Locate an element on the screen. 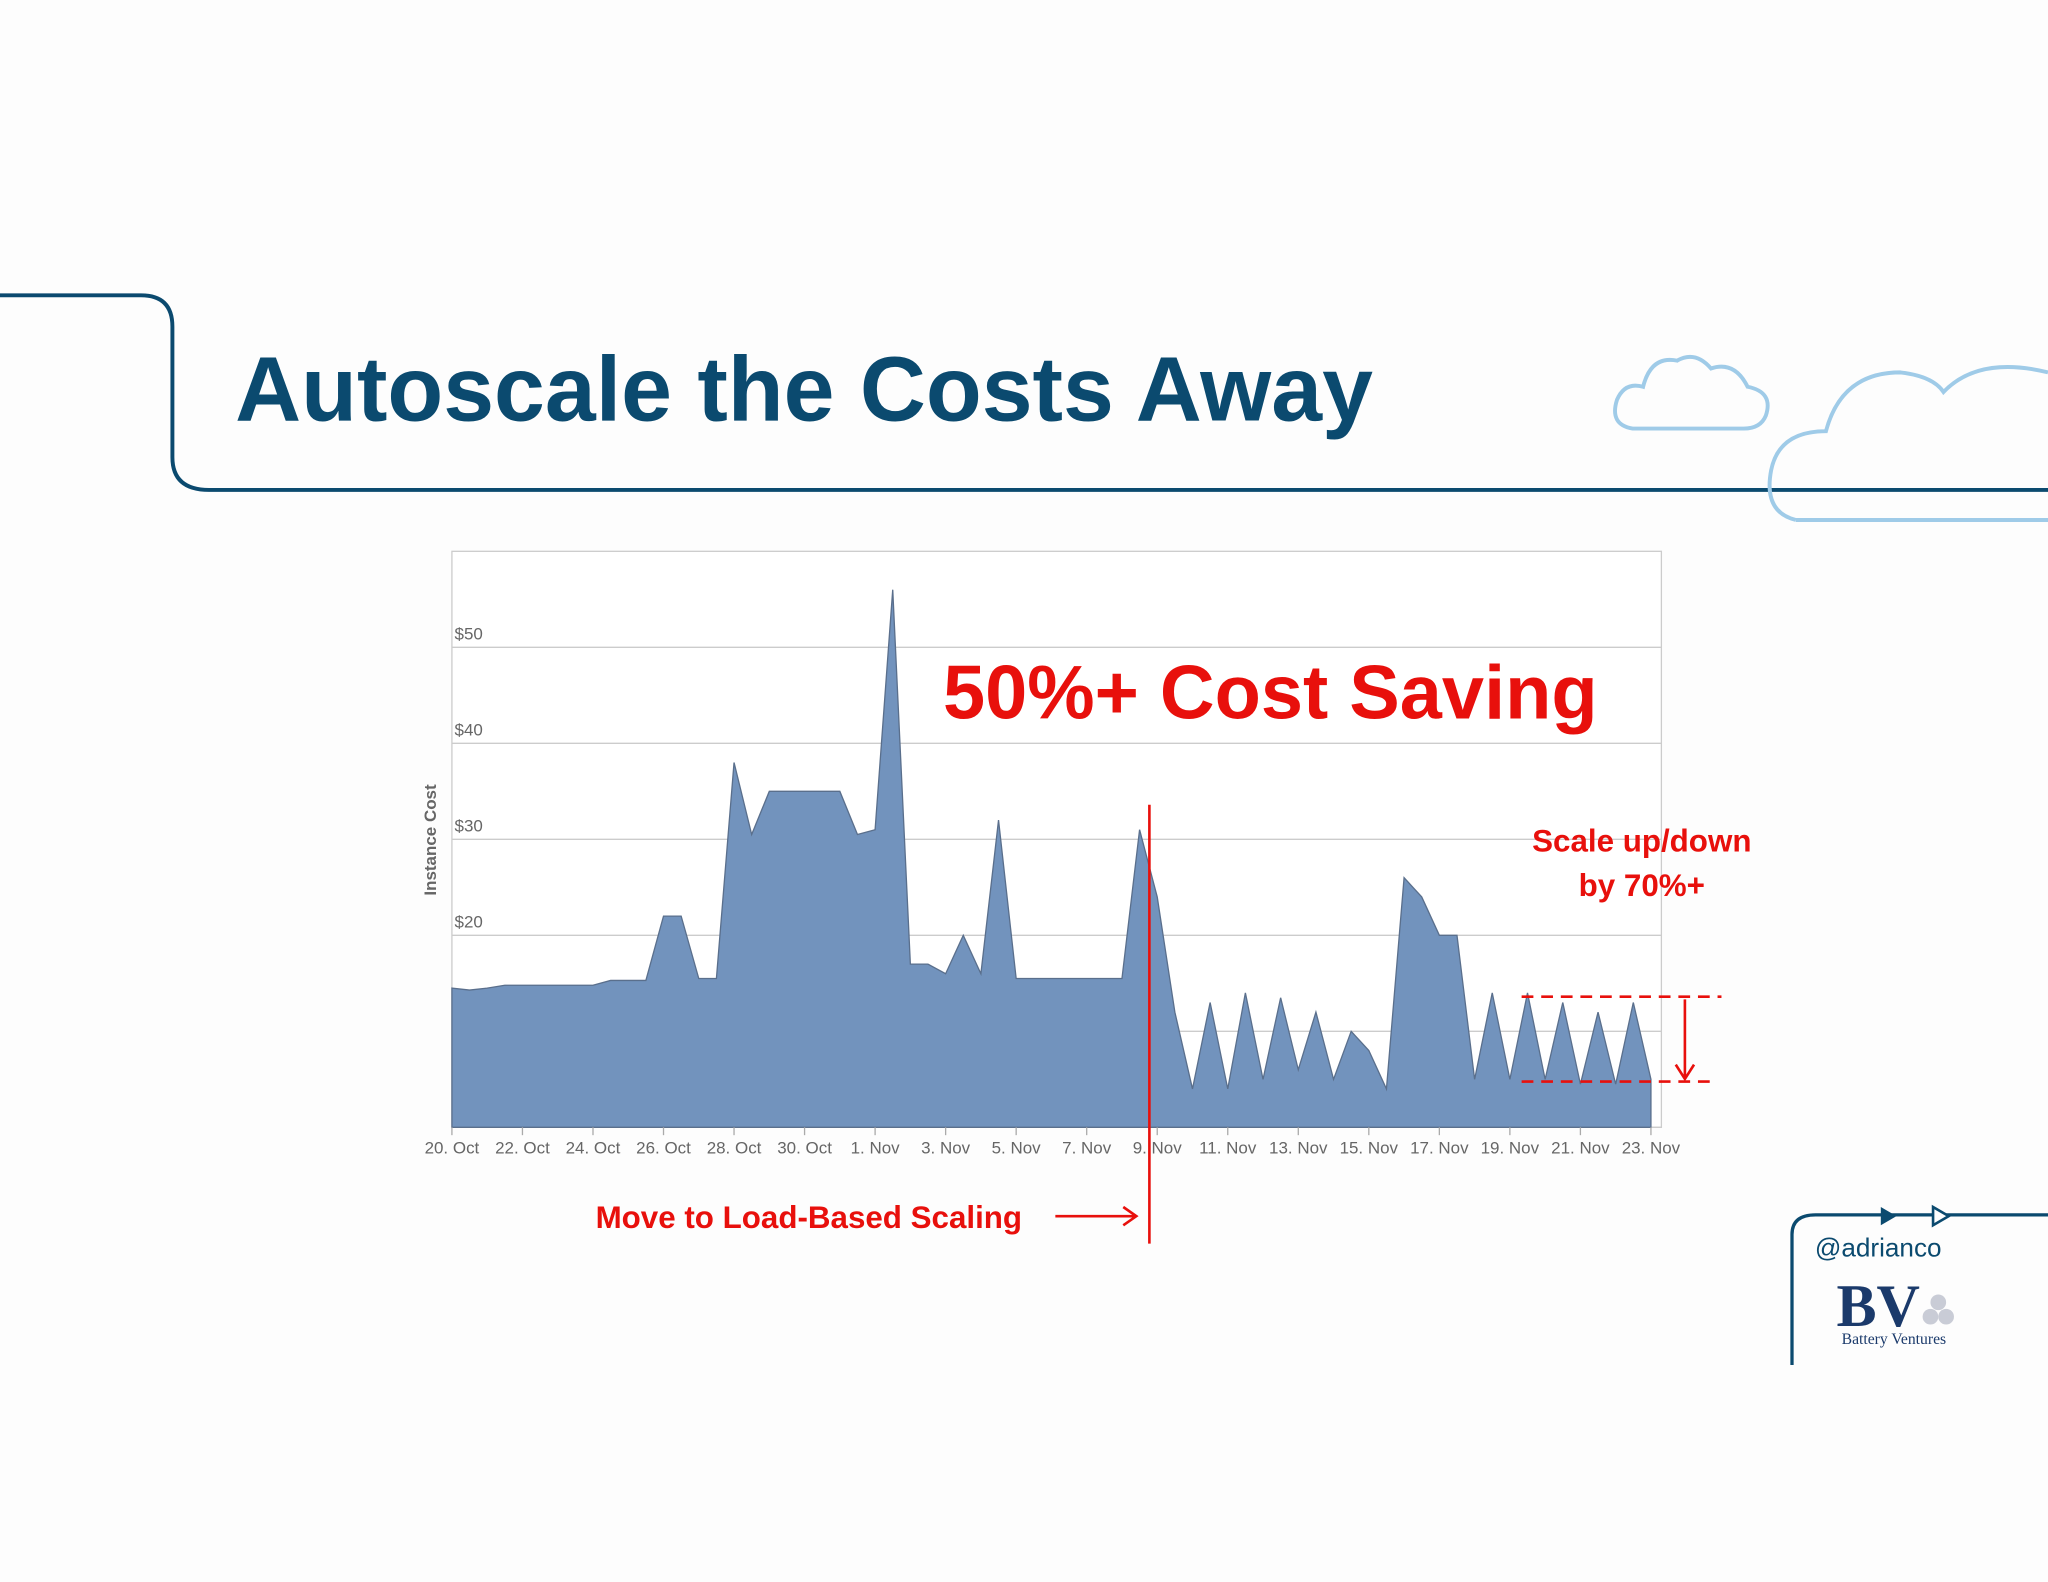 This screenshot has width=2048, height=1582. frame-line is located at coordinates (1024, 392).